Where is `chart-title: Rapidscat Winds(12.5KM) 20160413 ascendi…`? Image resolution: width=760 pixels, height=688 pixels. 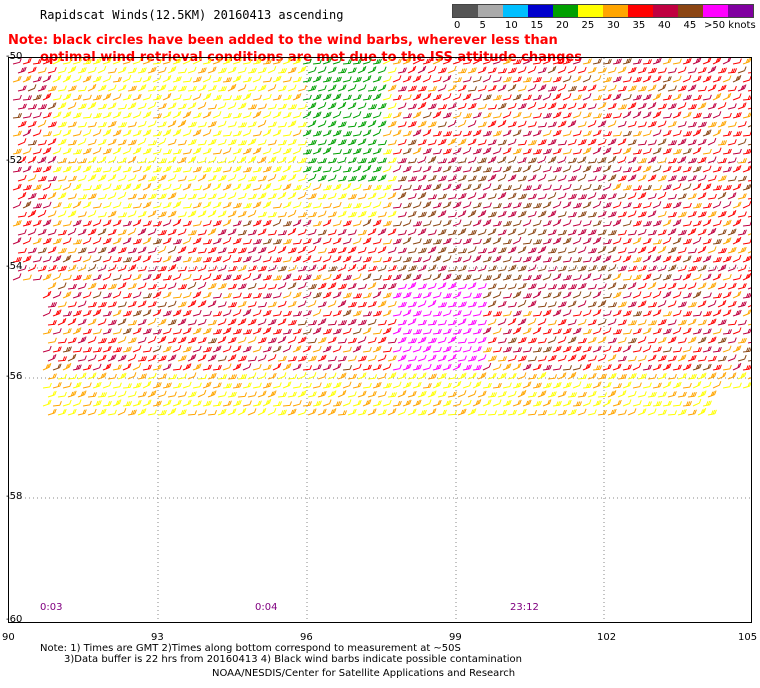 chart-title: Rapidscat Winds(12.5KM) 20160413 ascendi… is located at coordinates (192, 15).